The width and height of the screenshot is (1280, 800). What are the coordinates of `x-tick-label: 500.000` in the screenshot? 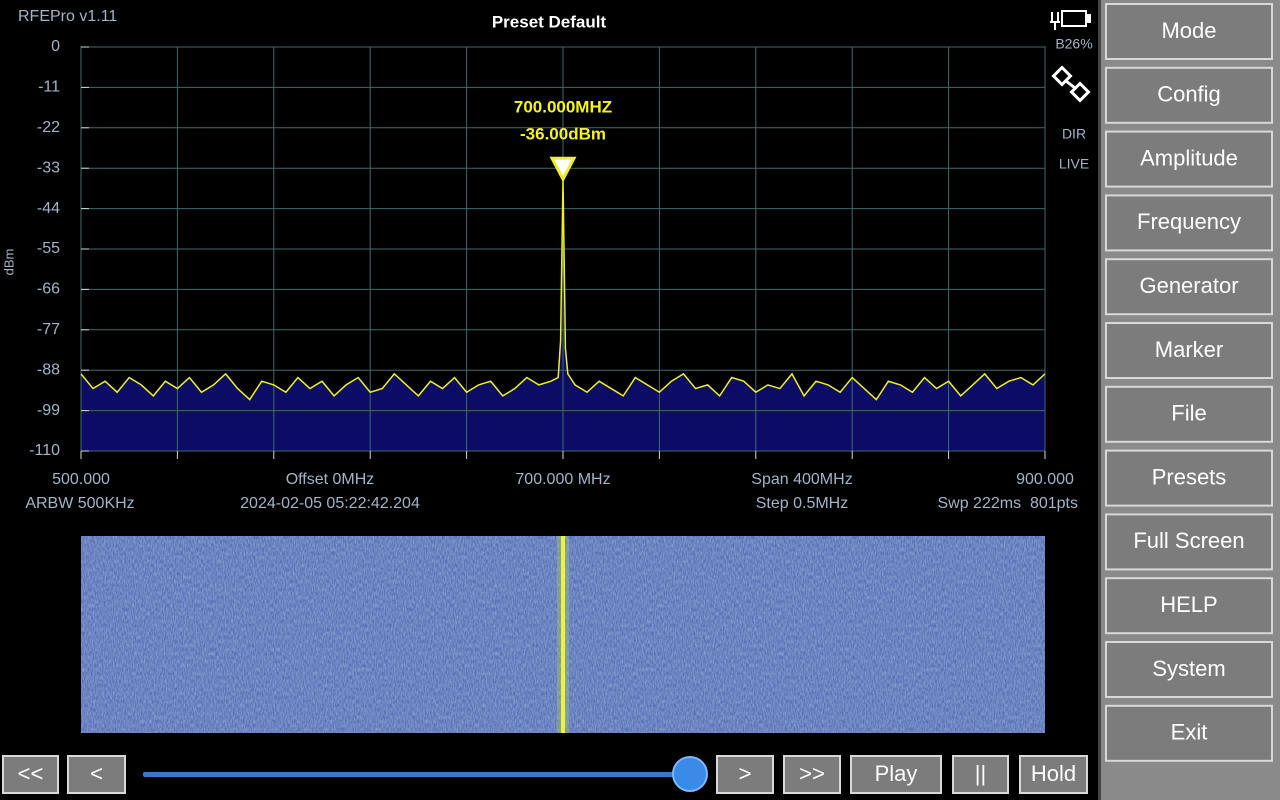 It's located at (81, 479).